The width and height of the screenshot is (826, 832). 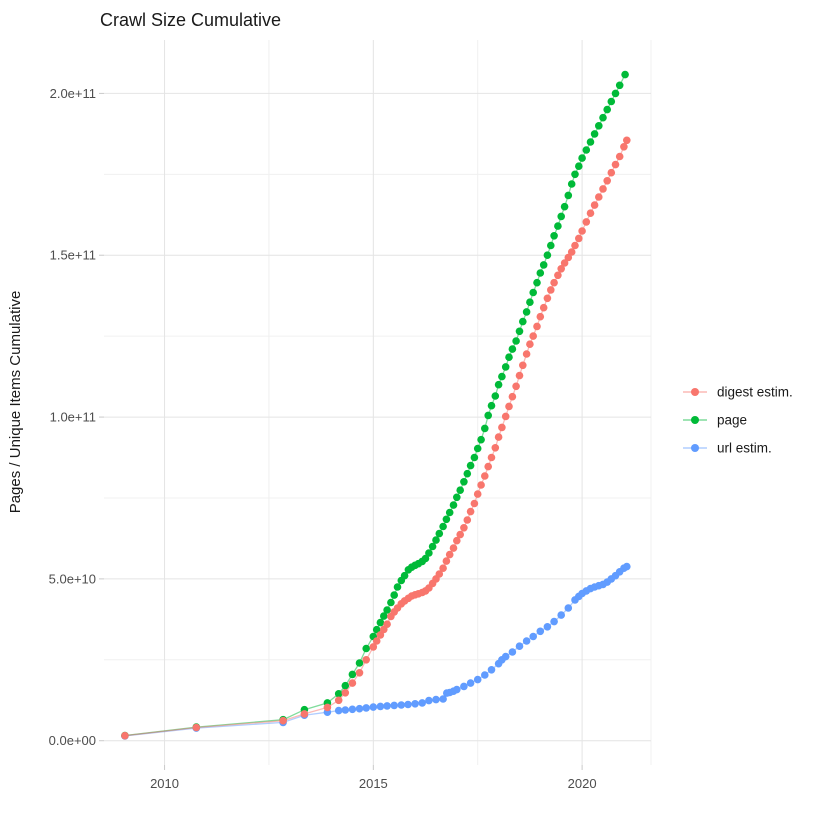 I want to click on y-tick-label: 0.0e+00, so click(x=72, y=740).